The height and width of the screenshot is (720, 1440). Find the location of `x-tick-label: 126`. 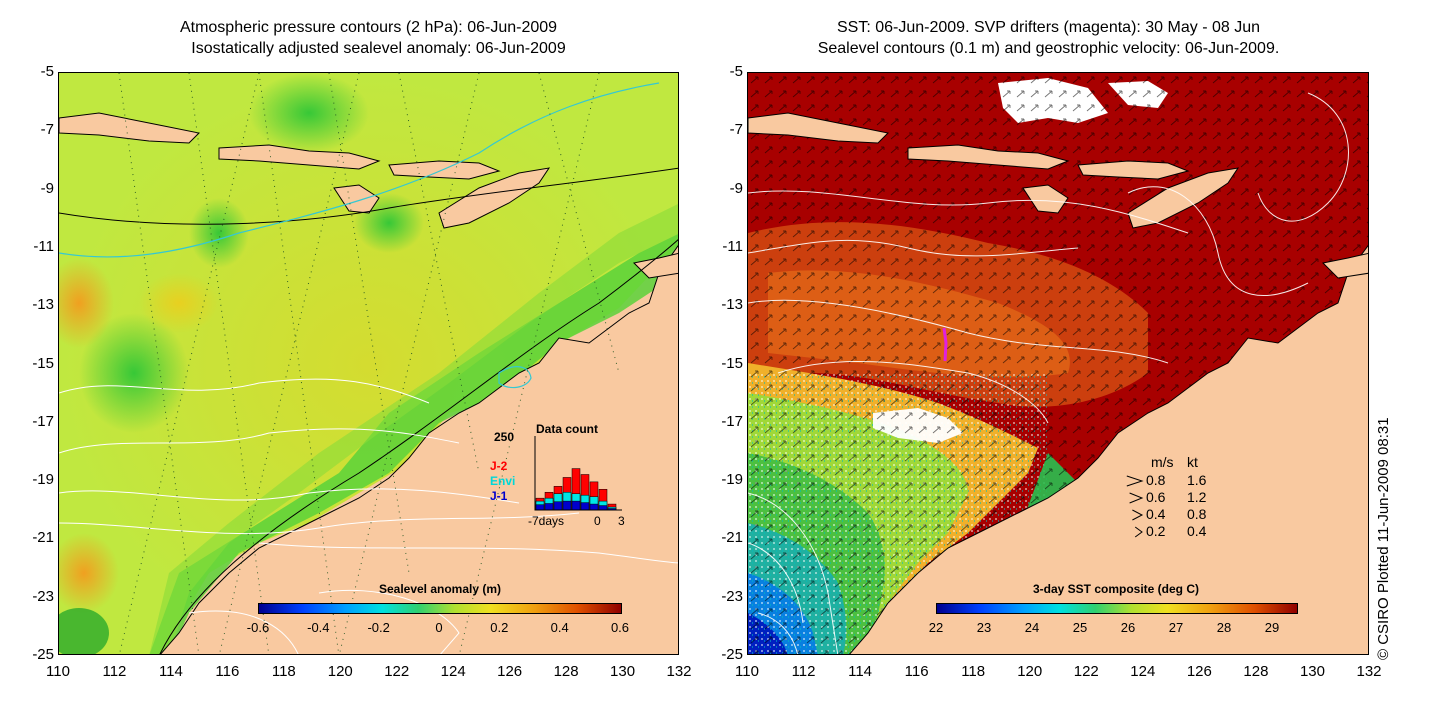

x-tick-label: 126 is located at coordinates (1199, 671).